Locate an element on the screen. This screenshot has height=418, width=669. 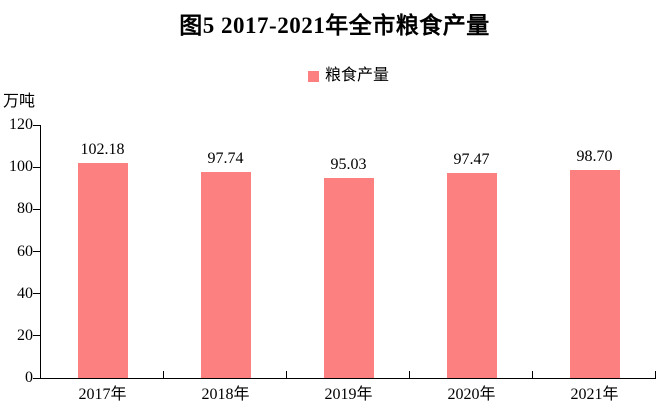
x-tick-label: 2019年 is located at coordinates (348, 394).